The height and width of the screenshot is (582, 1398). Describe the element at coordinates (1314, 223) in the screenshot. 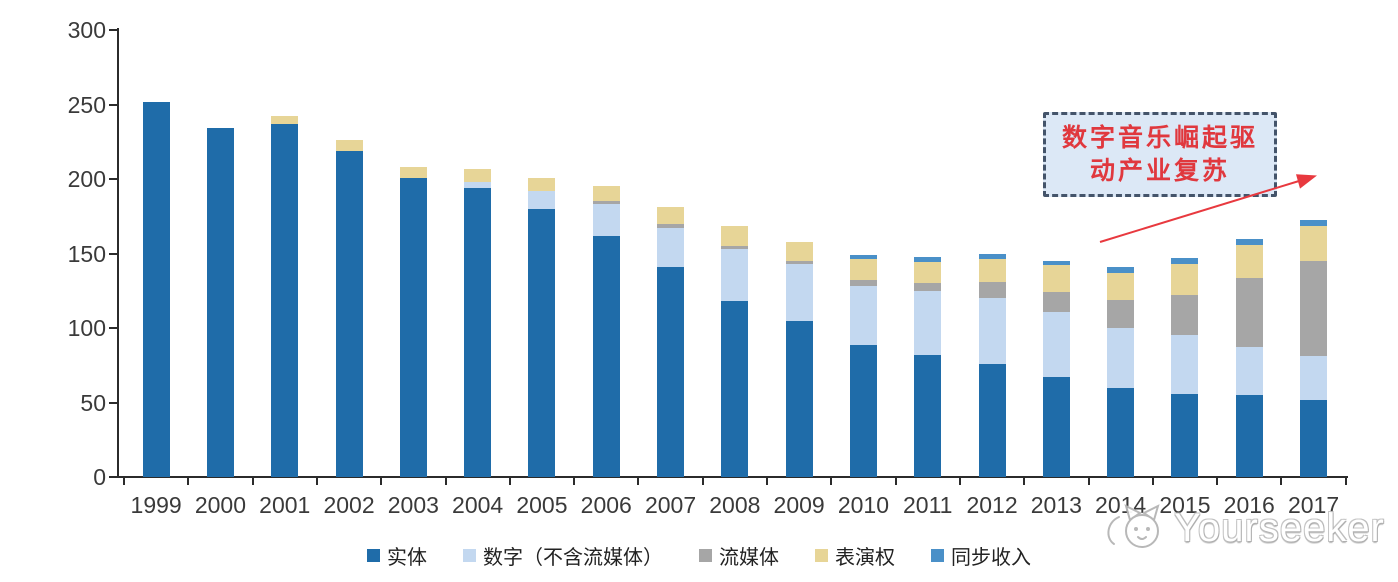

I see `bar-segment-sync_revenue-2017` at that location.